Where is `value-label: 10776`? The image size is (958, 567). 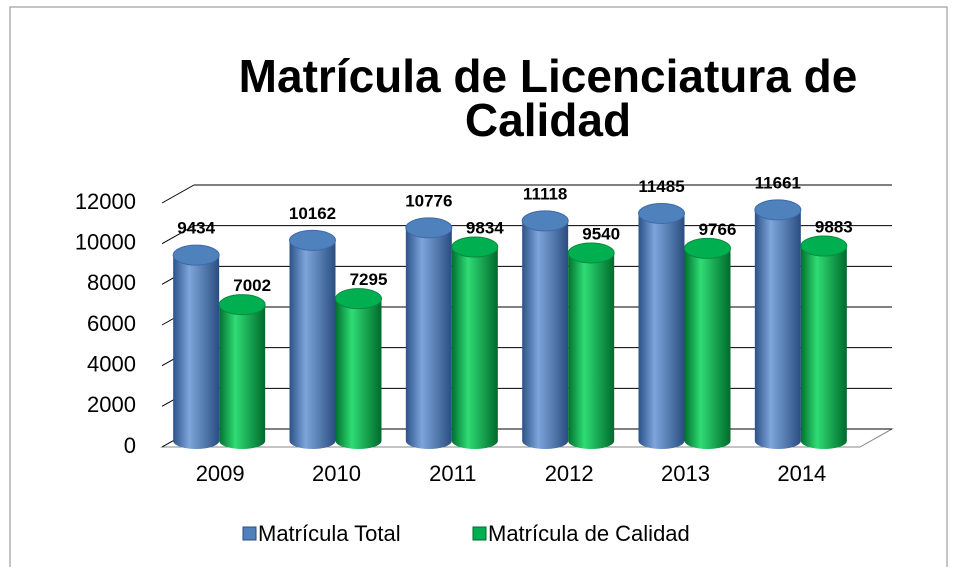 value-label: 10776 is located at coordinates (428, 200).